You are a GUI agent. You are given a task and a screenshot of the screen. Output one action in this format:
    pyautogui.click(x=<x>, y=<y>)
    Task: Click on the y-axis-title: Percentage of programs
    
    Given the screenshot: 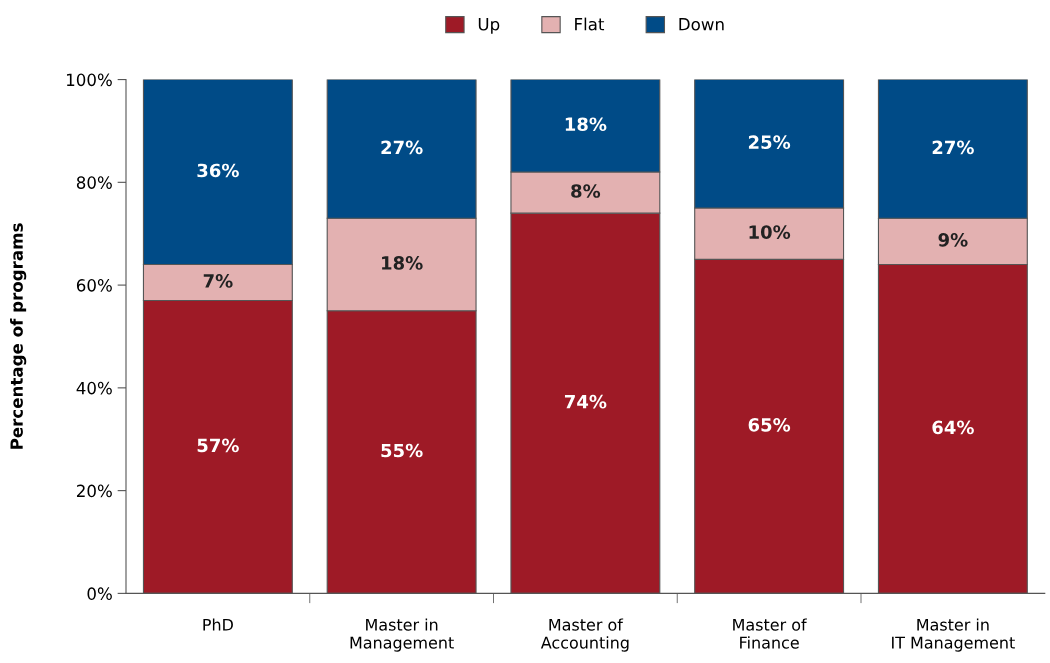 What is the action you would take?
    pyautogui.click(x=18, y=336)
    